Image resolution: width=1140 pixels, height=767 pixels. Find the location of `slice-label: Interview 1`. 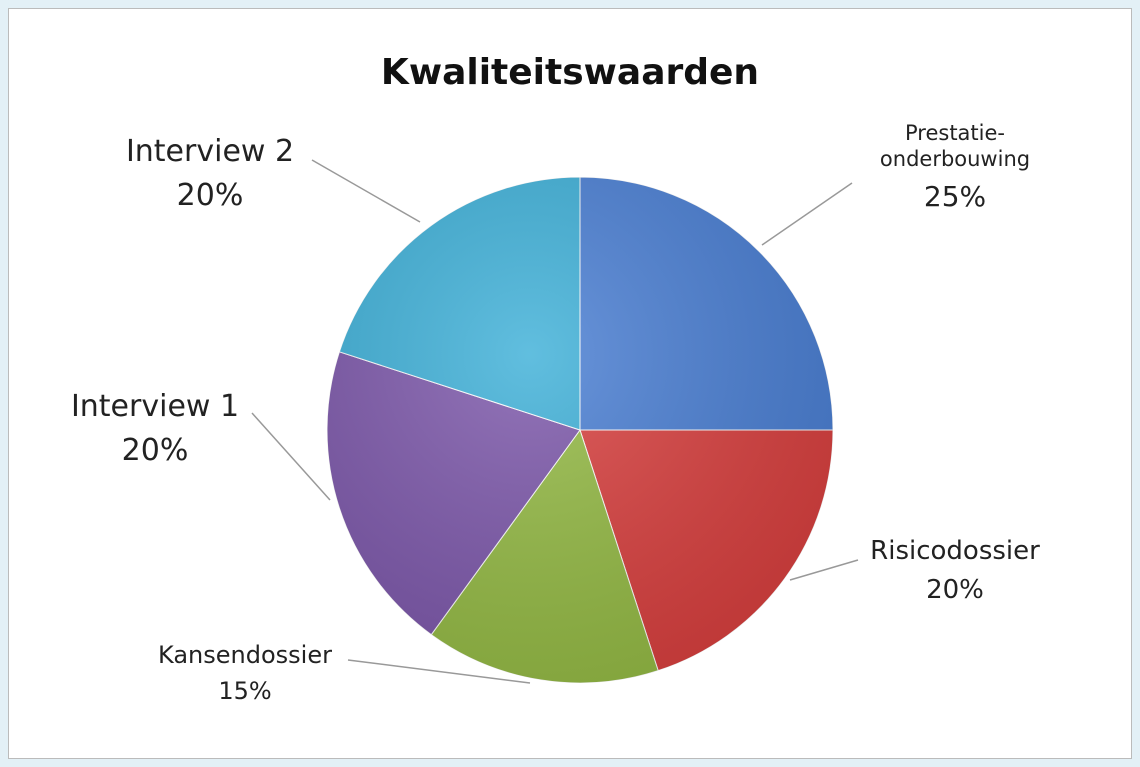

slice-label: Interview 1 is located at coordinates (155, 406).